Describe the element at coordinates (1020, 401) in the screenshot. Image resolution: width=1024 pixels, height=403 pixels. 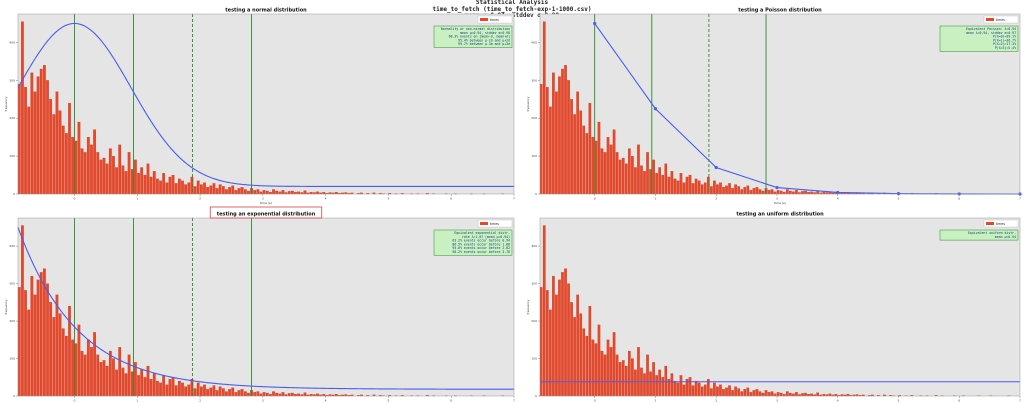
I see `x-tick-label: 7` at that location.